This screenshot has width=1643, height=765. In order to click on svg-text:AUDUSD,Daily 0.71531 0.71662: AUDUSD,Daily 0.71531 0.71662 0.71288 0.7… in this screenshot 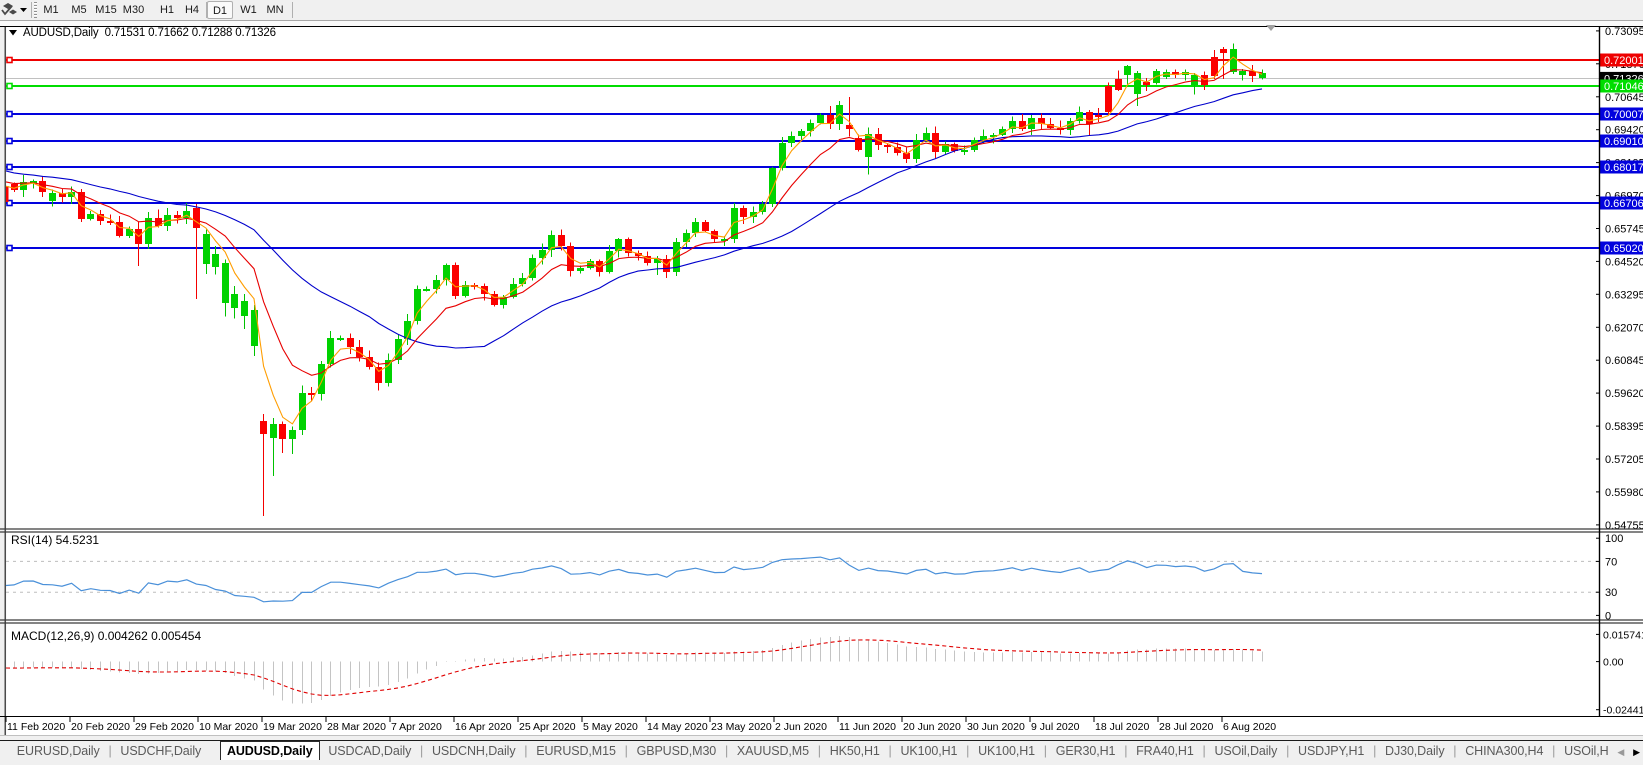, I will do `click(149, 33)`.